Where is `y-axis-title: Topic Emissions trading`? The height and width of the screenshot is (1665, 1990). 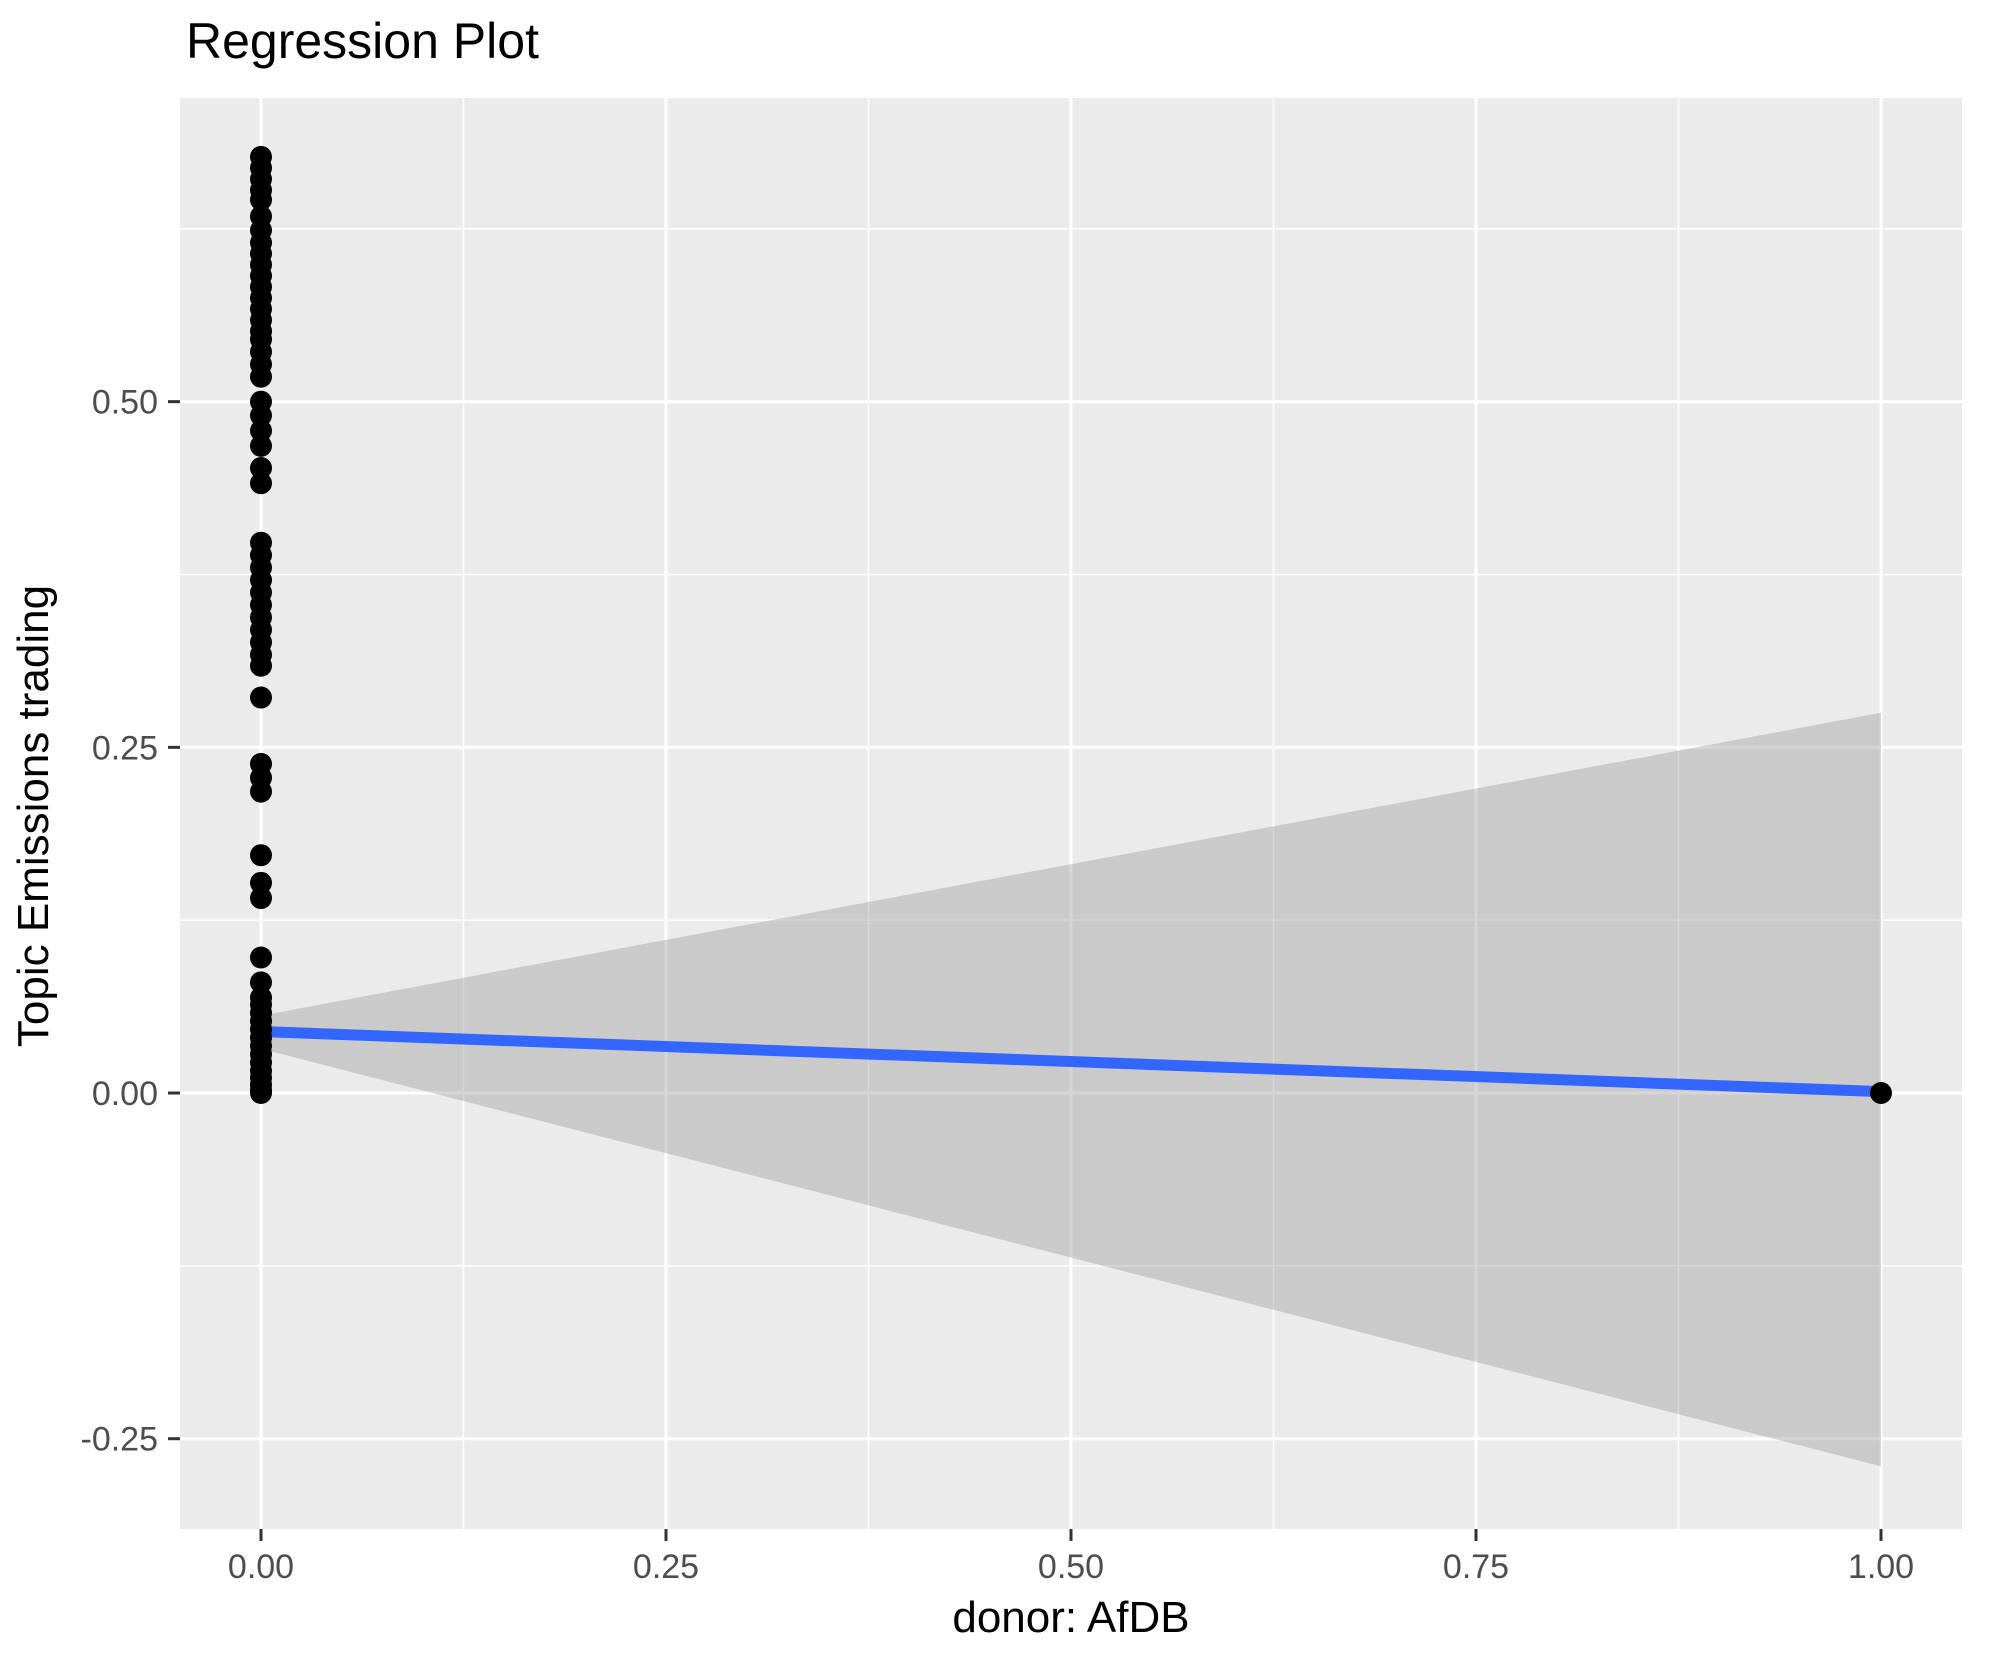 y-axis-title: Topic Emissions trading is located at coordinates (33, 816).